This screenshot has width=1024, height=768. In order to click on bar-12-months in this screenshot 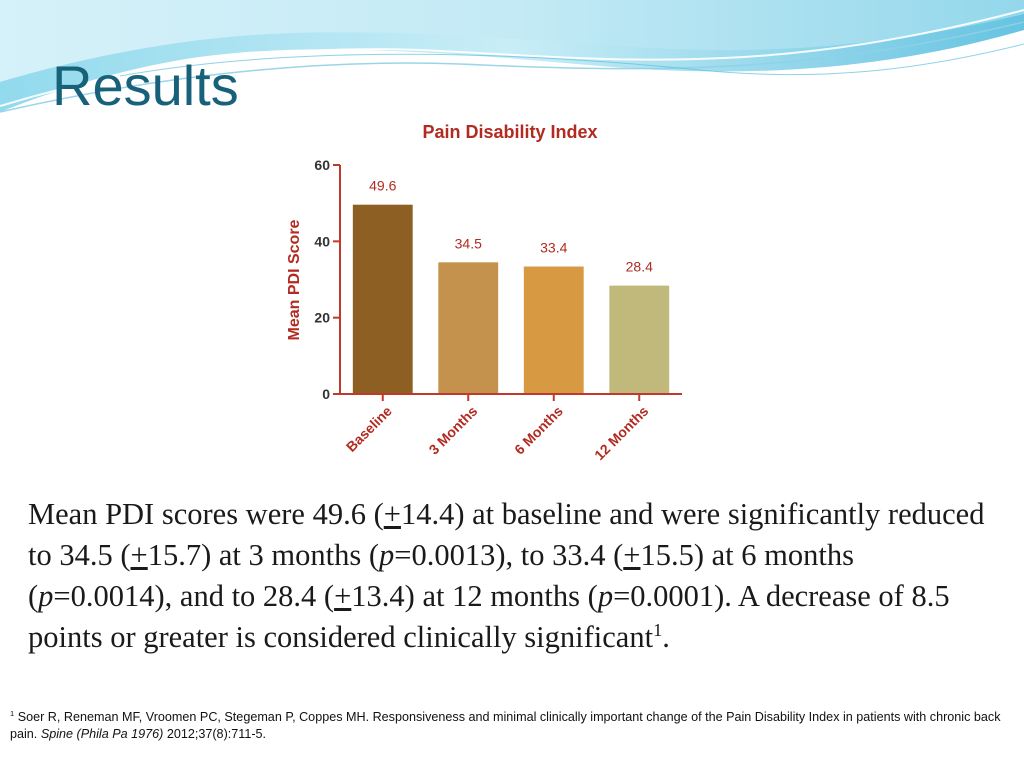, I will do `click(639, 339)`.